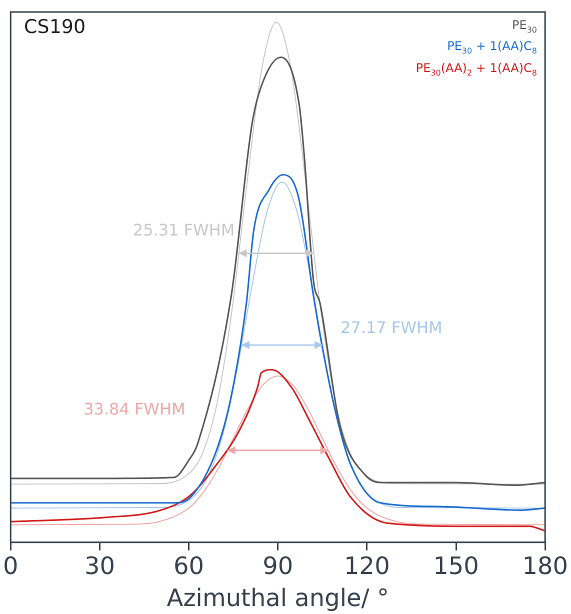 Image resolution: width=571 pixels, height=614 pixels. What do you see at coordinates (523, 26) in the screenshot?
I see `text: PE$_{30}$` at bounding box center [523, 26].